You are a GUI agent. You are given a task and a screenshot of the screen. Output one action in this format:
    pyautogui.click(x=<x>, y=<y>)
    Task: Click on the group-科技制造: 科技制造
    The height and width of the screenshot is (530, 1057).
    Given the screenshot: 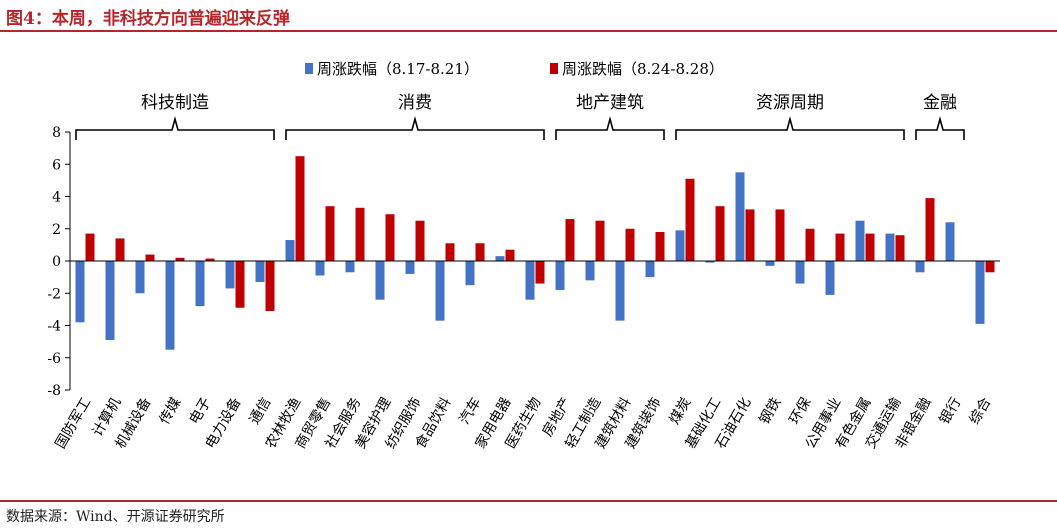 What is the action you would take?
    pyautogui.click(x=175, y=116)
    